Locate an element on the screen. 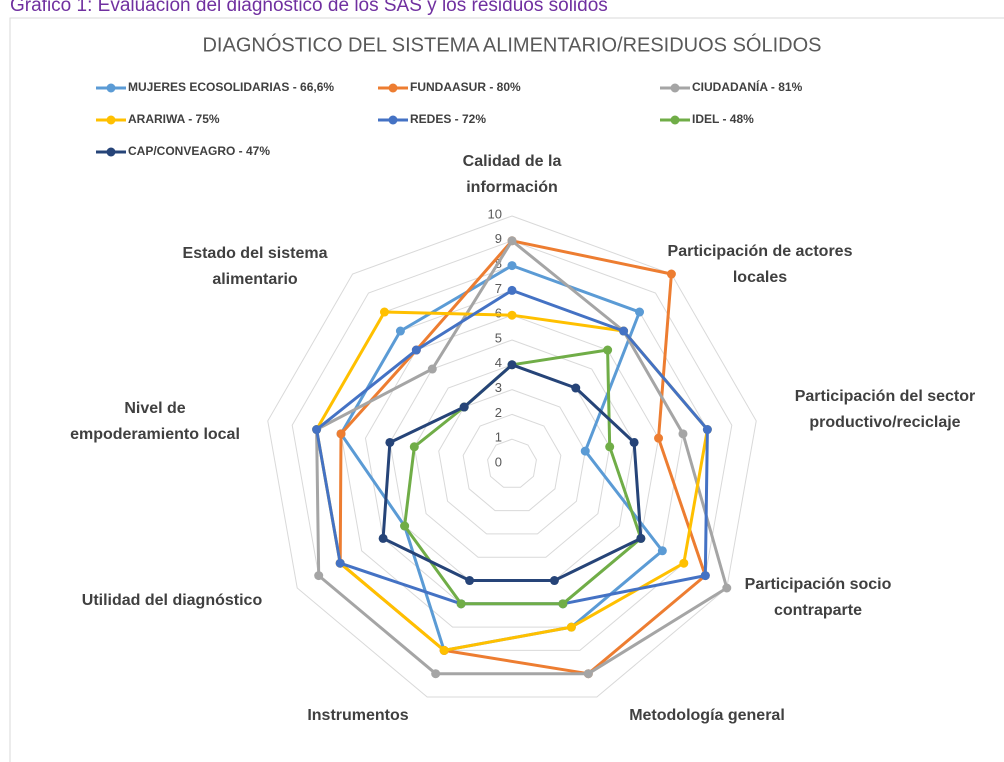 Image resolution: width=1004 pixels, height=762 pixels. r-tick-label: 4 is located at coordinates (498, 362).